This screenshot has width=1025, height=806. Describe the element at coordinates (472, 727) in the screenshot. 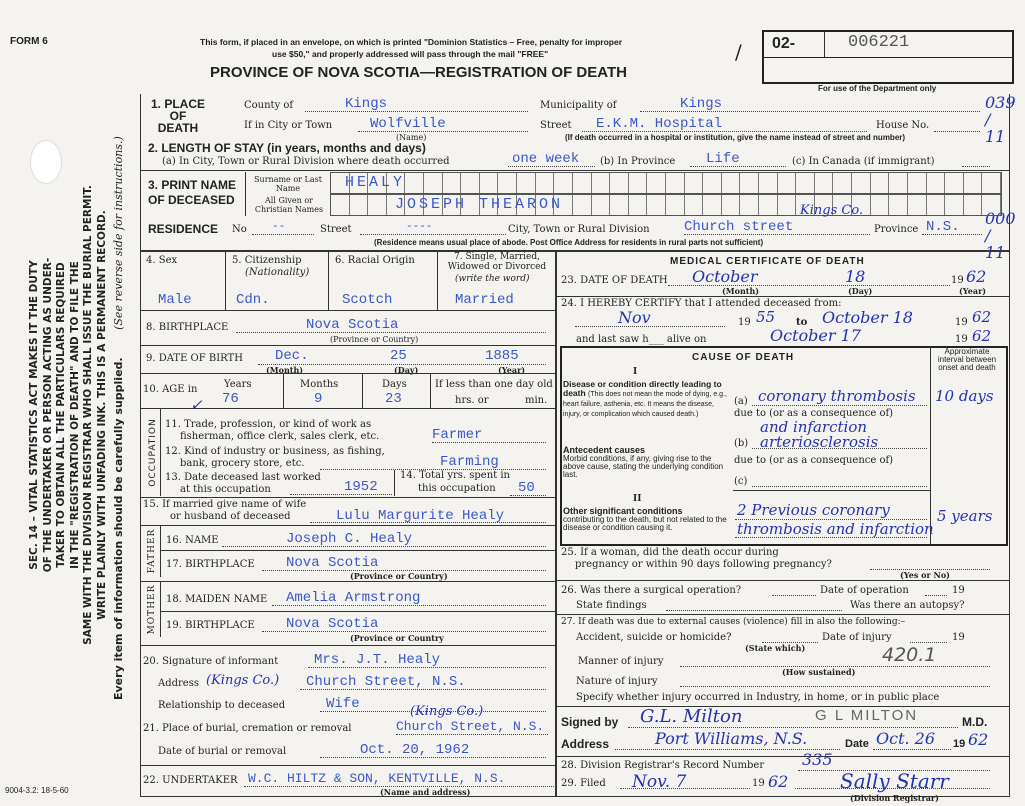

I see `burial-place-field: Church Street, N.S.` at that location.